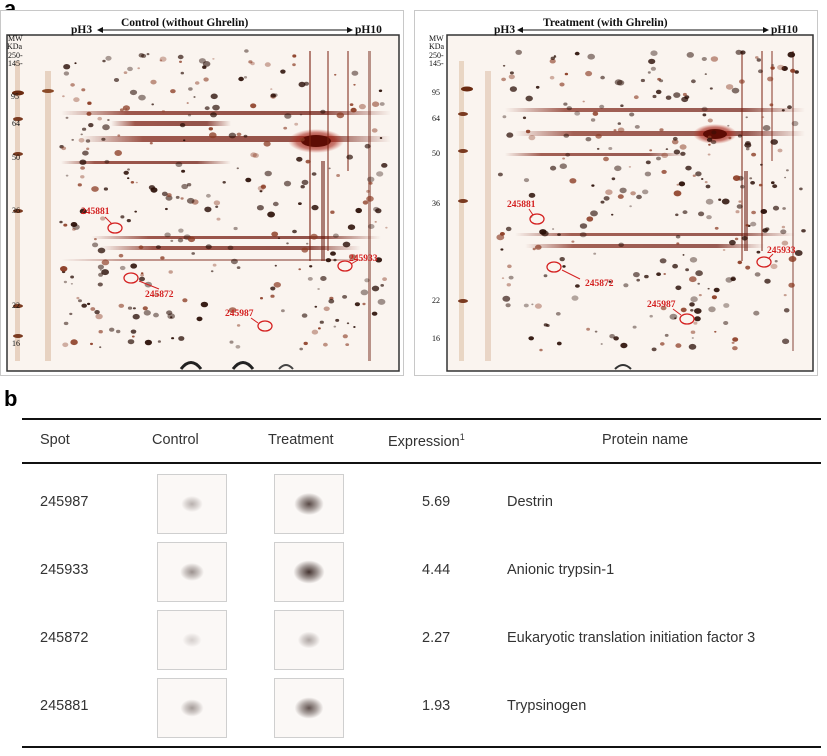  What do you see at coordinates (15, 63) in the screenshot?
I see `mw-marker-145: 145-` at bounding box center [15, 63].